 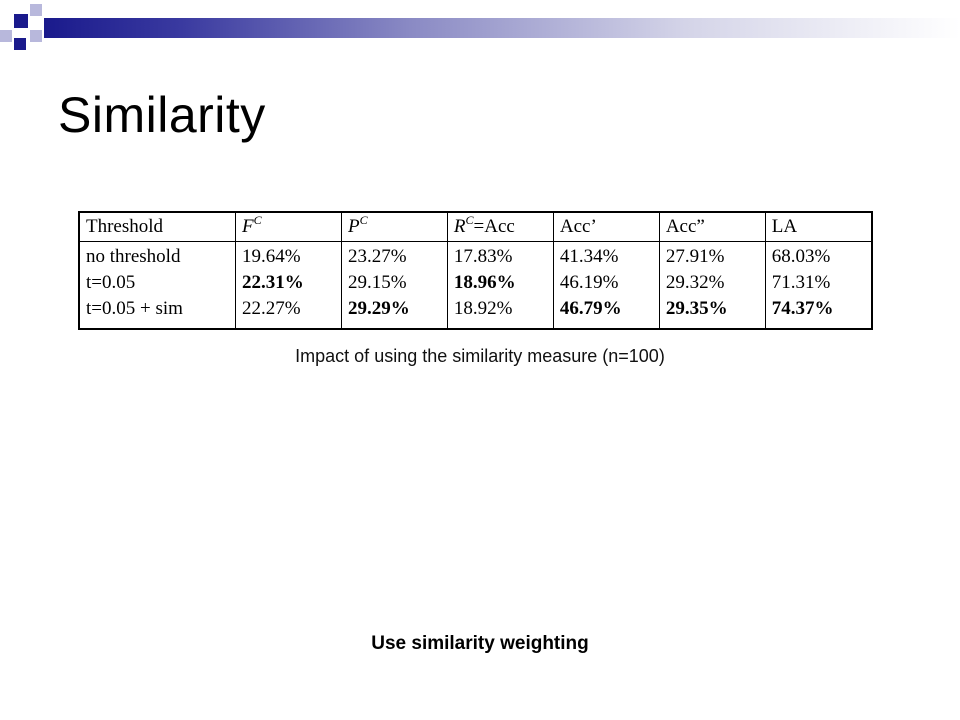 I want to click on value-cell: 29.29%, so click(x=394, y=312).